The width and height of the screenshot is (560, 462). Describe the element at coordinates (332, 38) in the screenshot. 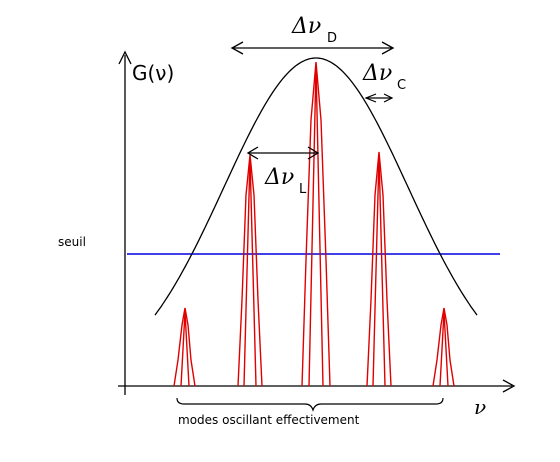

I see `doppler-width-subscript: D` at that location.